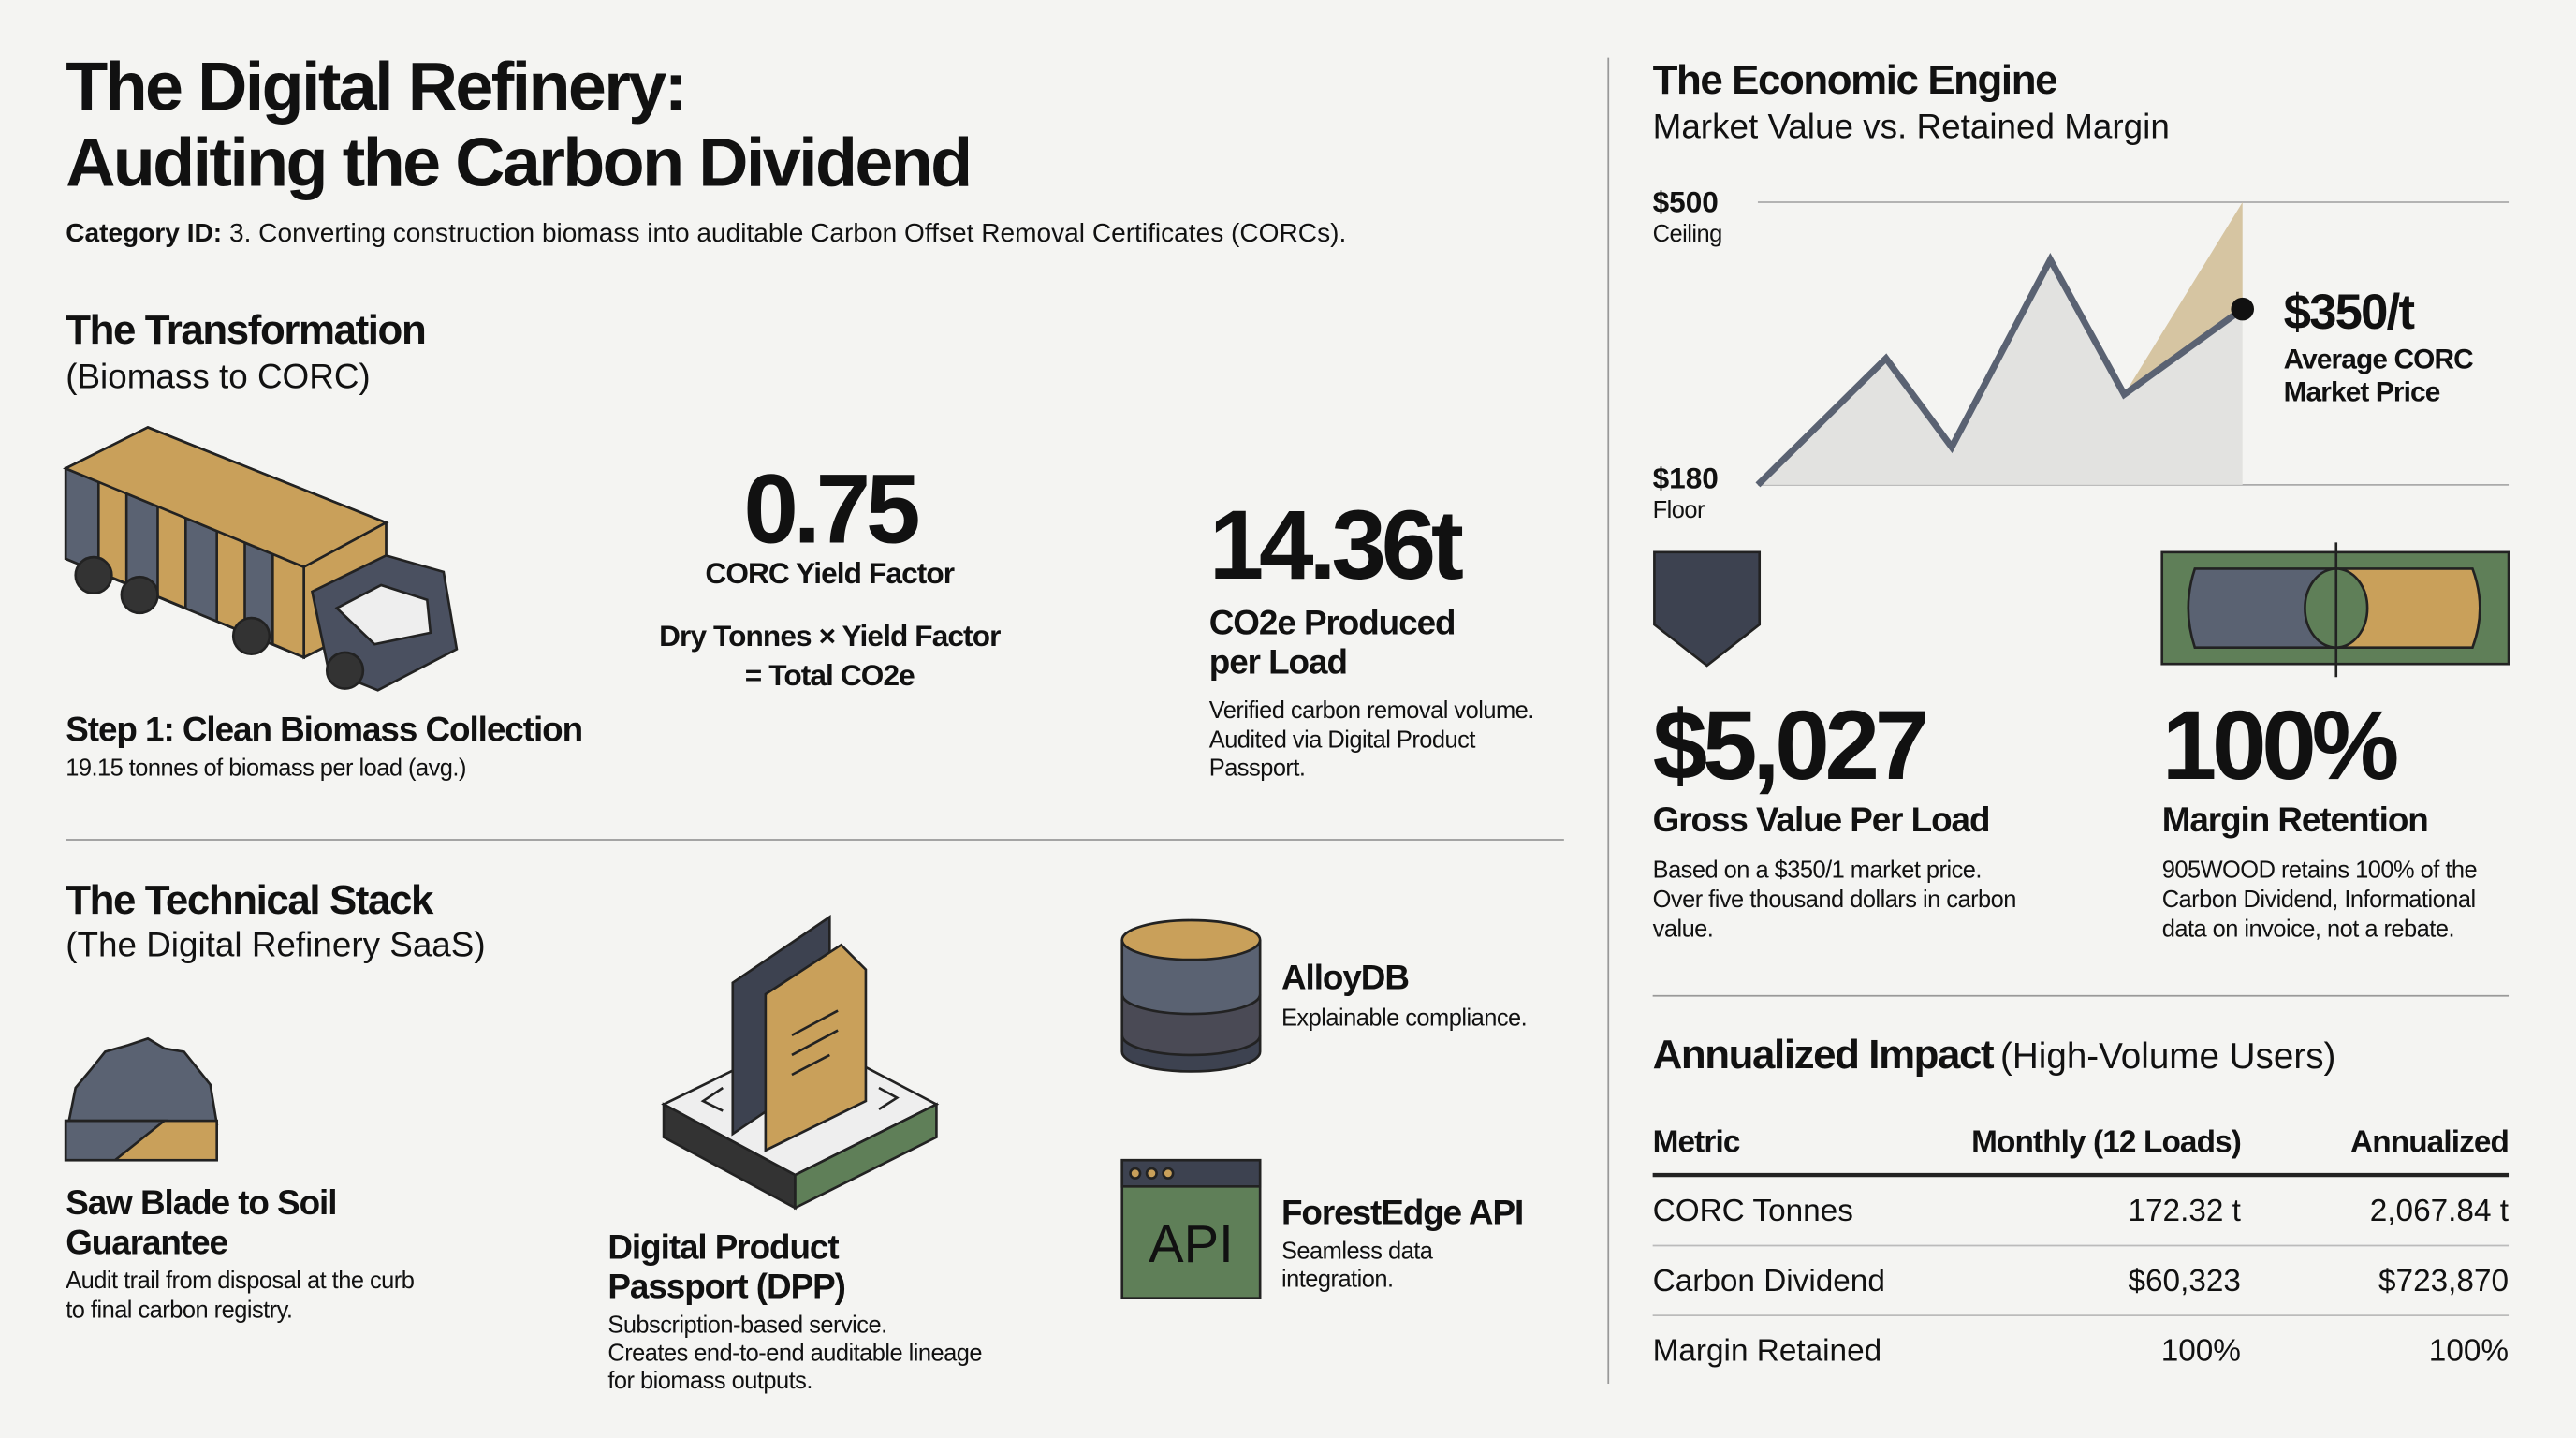 Image resolution: width=2576 pixels, height=1438 pixels. I want to click on table-cell: $60,323, so click(2184, 1281).